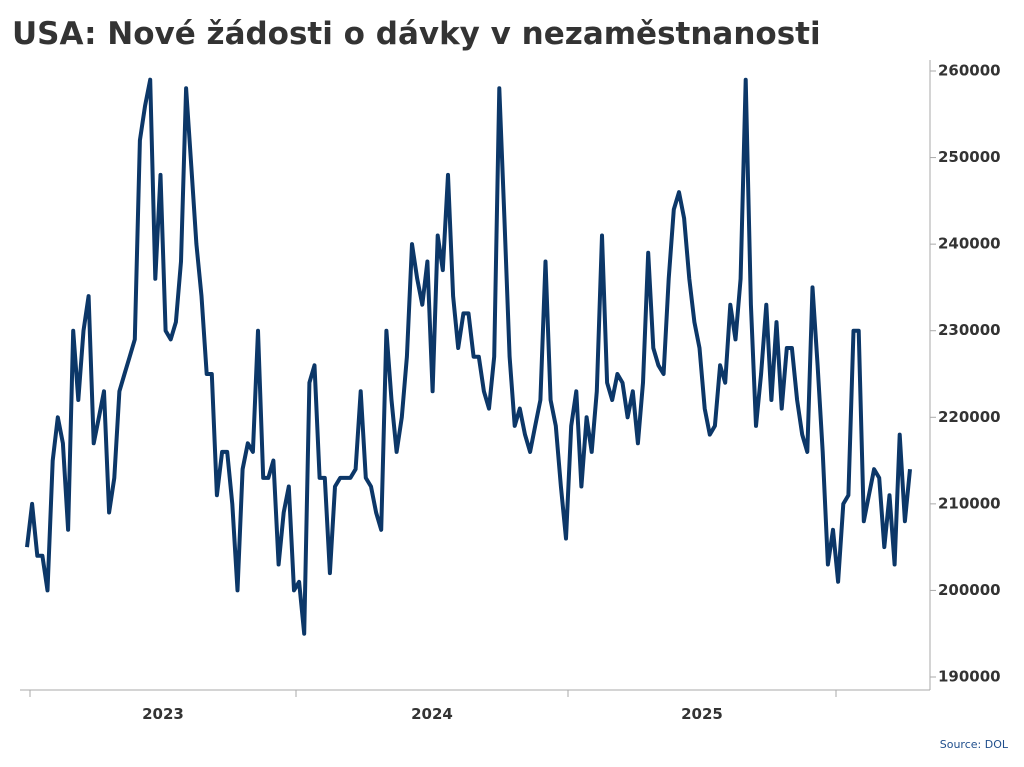  What do you see at coordinates (969, 330) in the screenshot?
I see `y-tick-label: 230000` at bounding box center [969, 330].